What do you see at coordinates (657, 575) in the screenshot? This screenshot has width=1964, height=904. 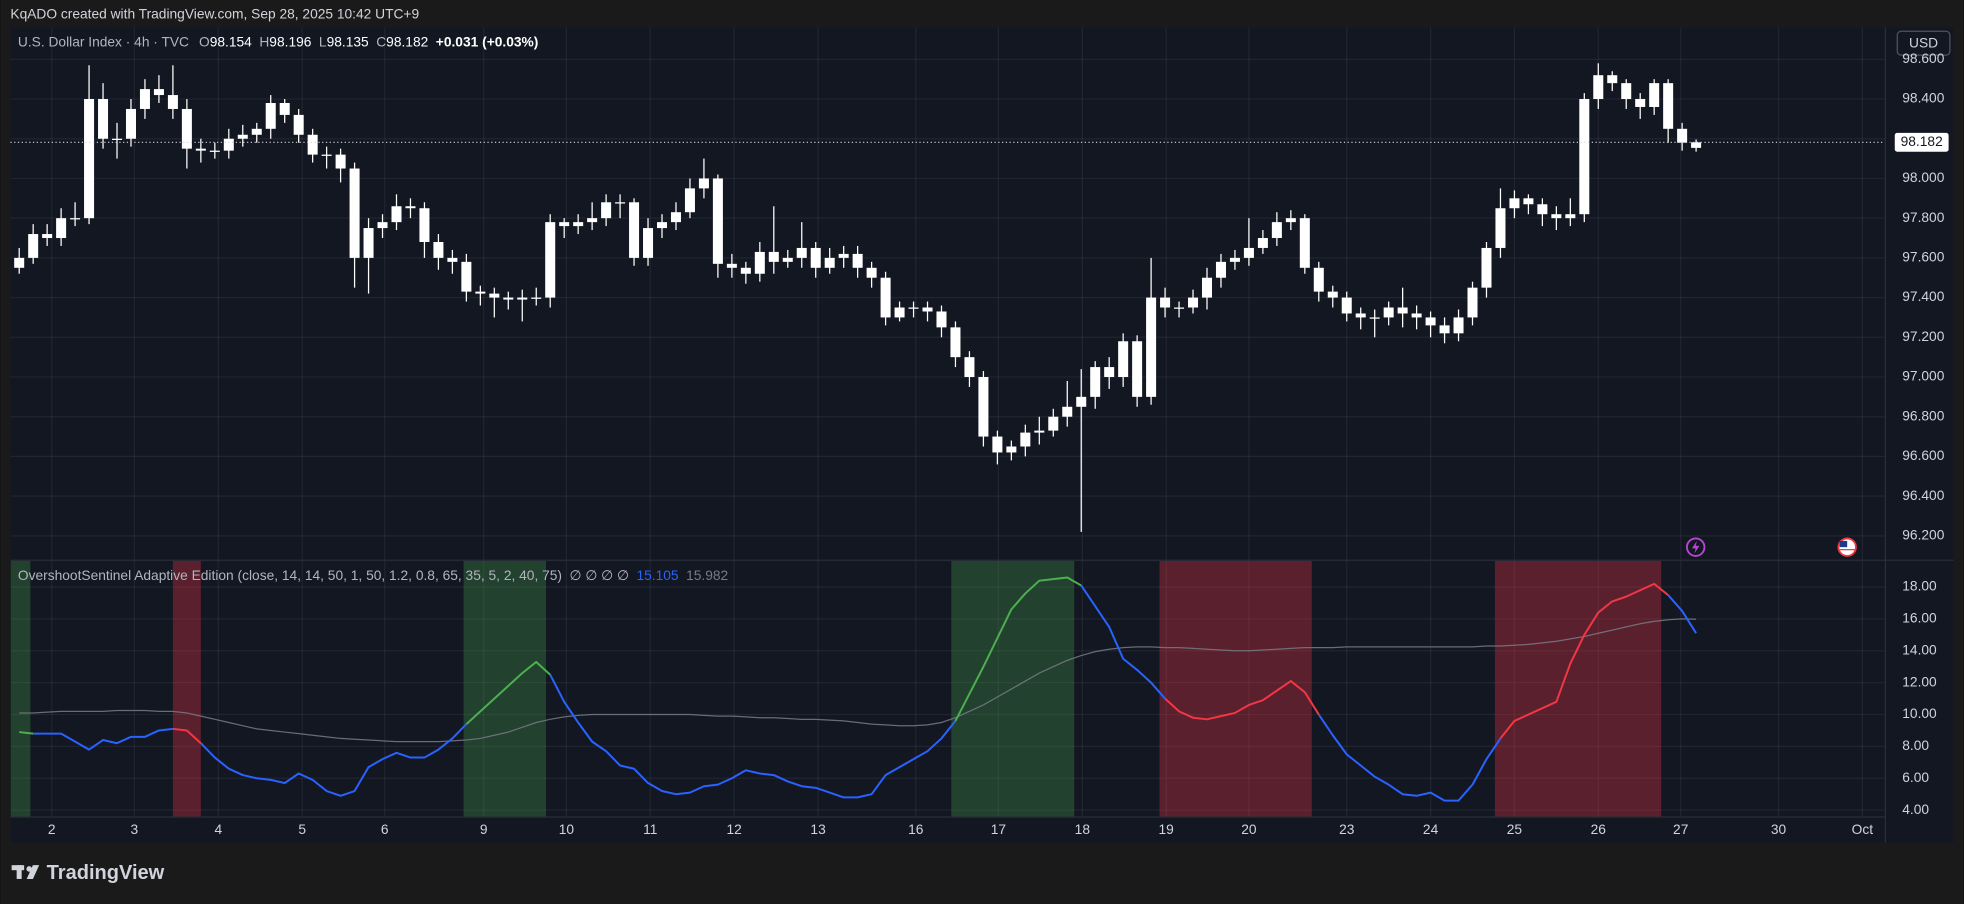 I see `legend-value: 15.105` at bounding box center [657, 575].